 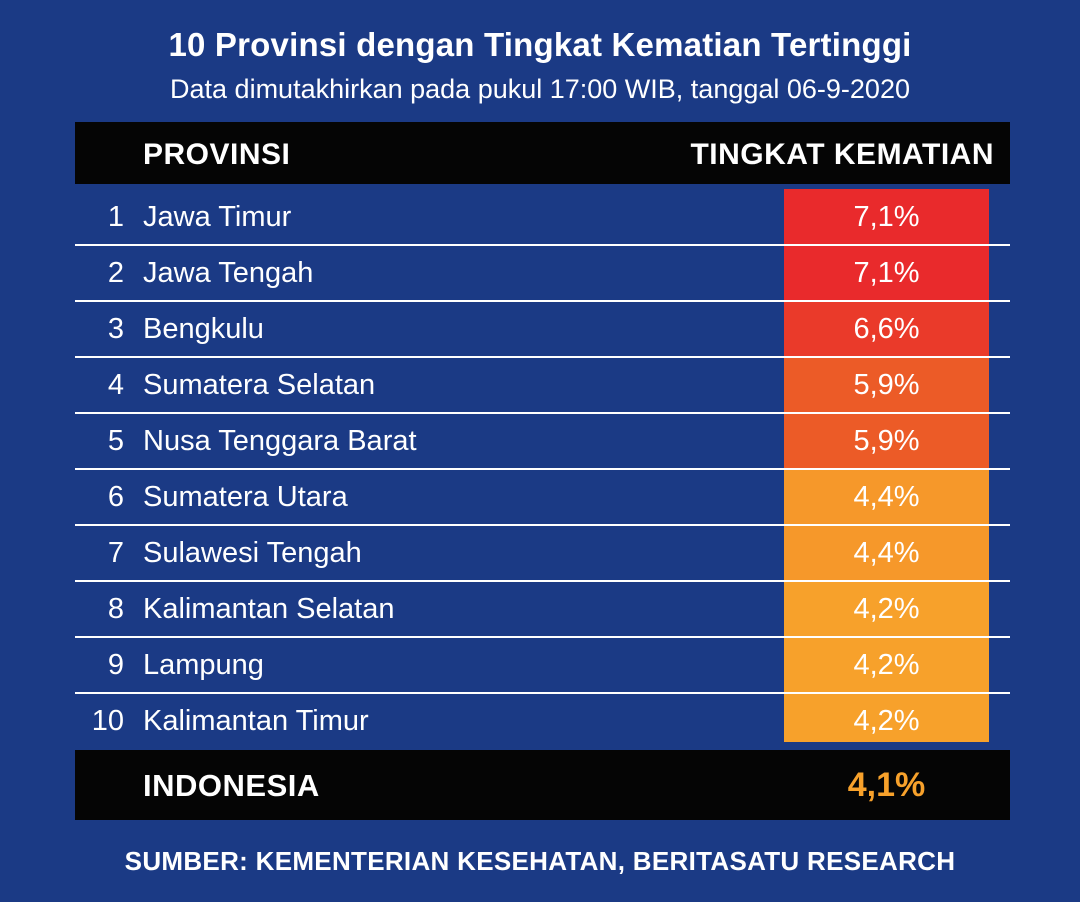 What do you see at coordinates (886, 785) in the screenshot?
I see `total-value: 4,1%` at bounding box center [886, 785].